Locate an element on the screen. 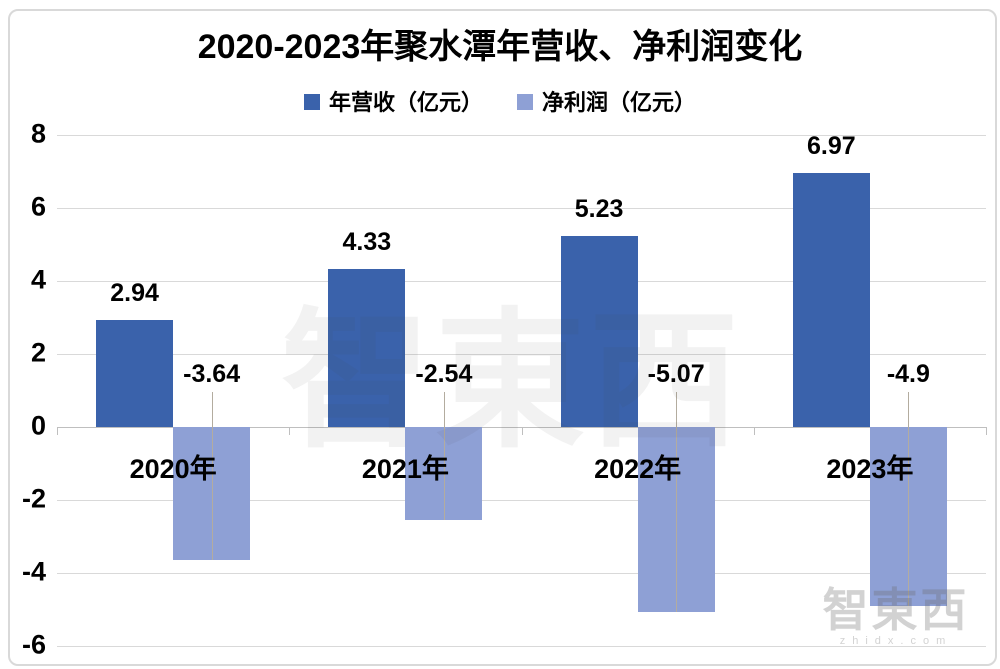 The width and height of the screenshot is (1000, 669). legend-label-net-profit: 净利润（亿元） is located at coordinates (619, 102).